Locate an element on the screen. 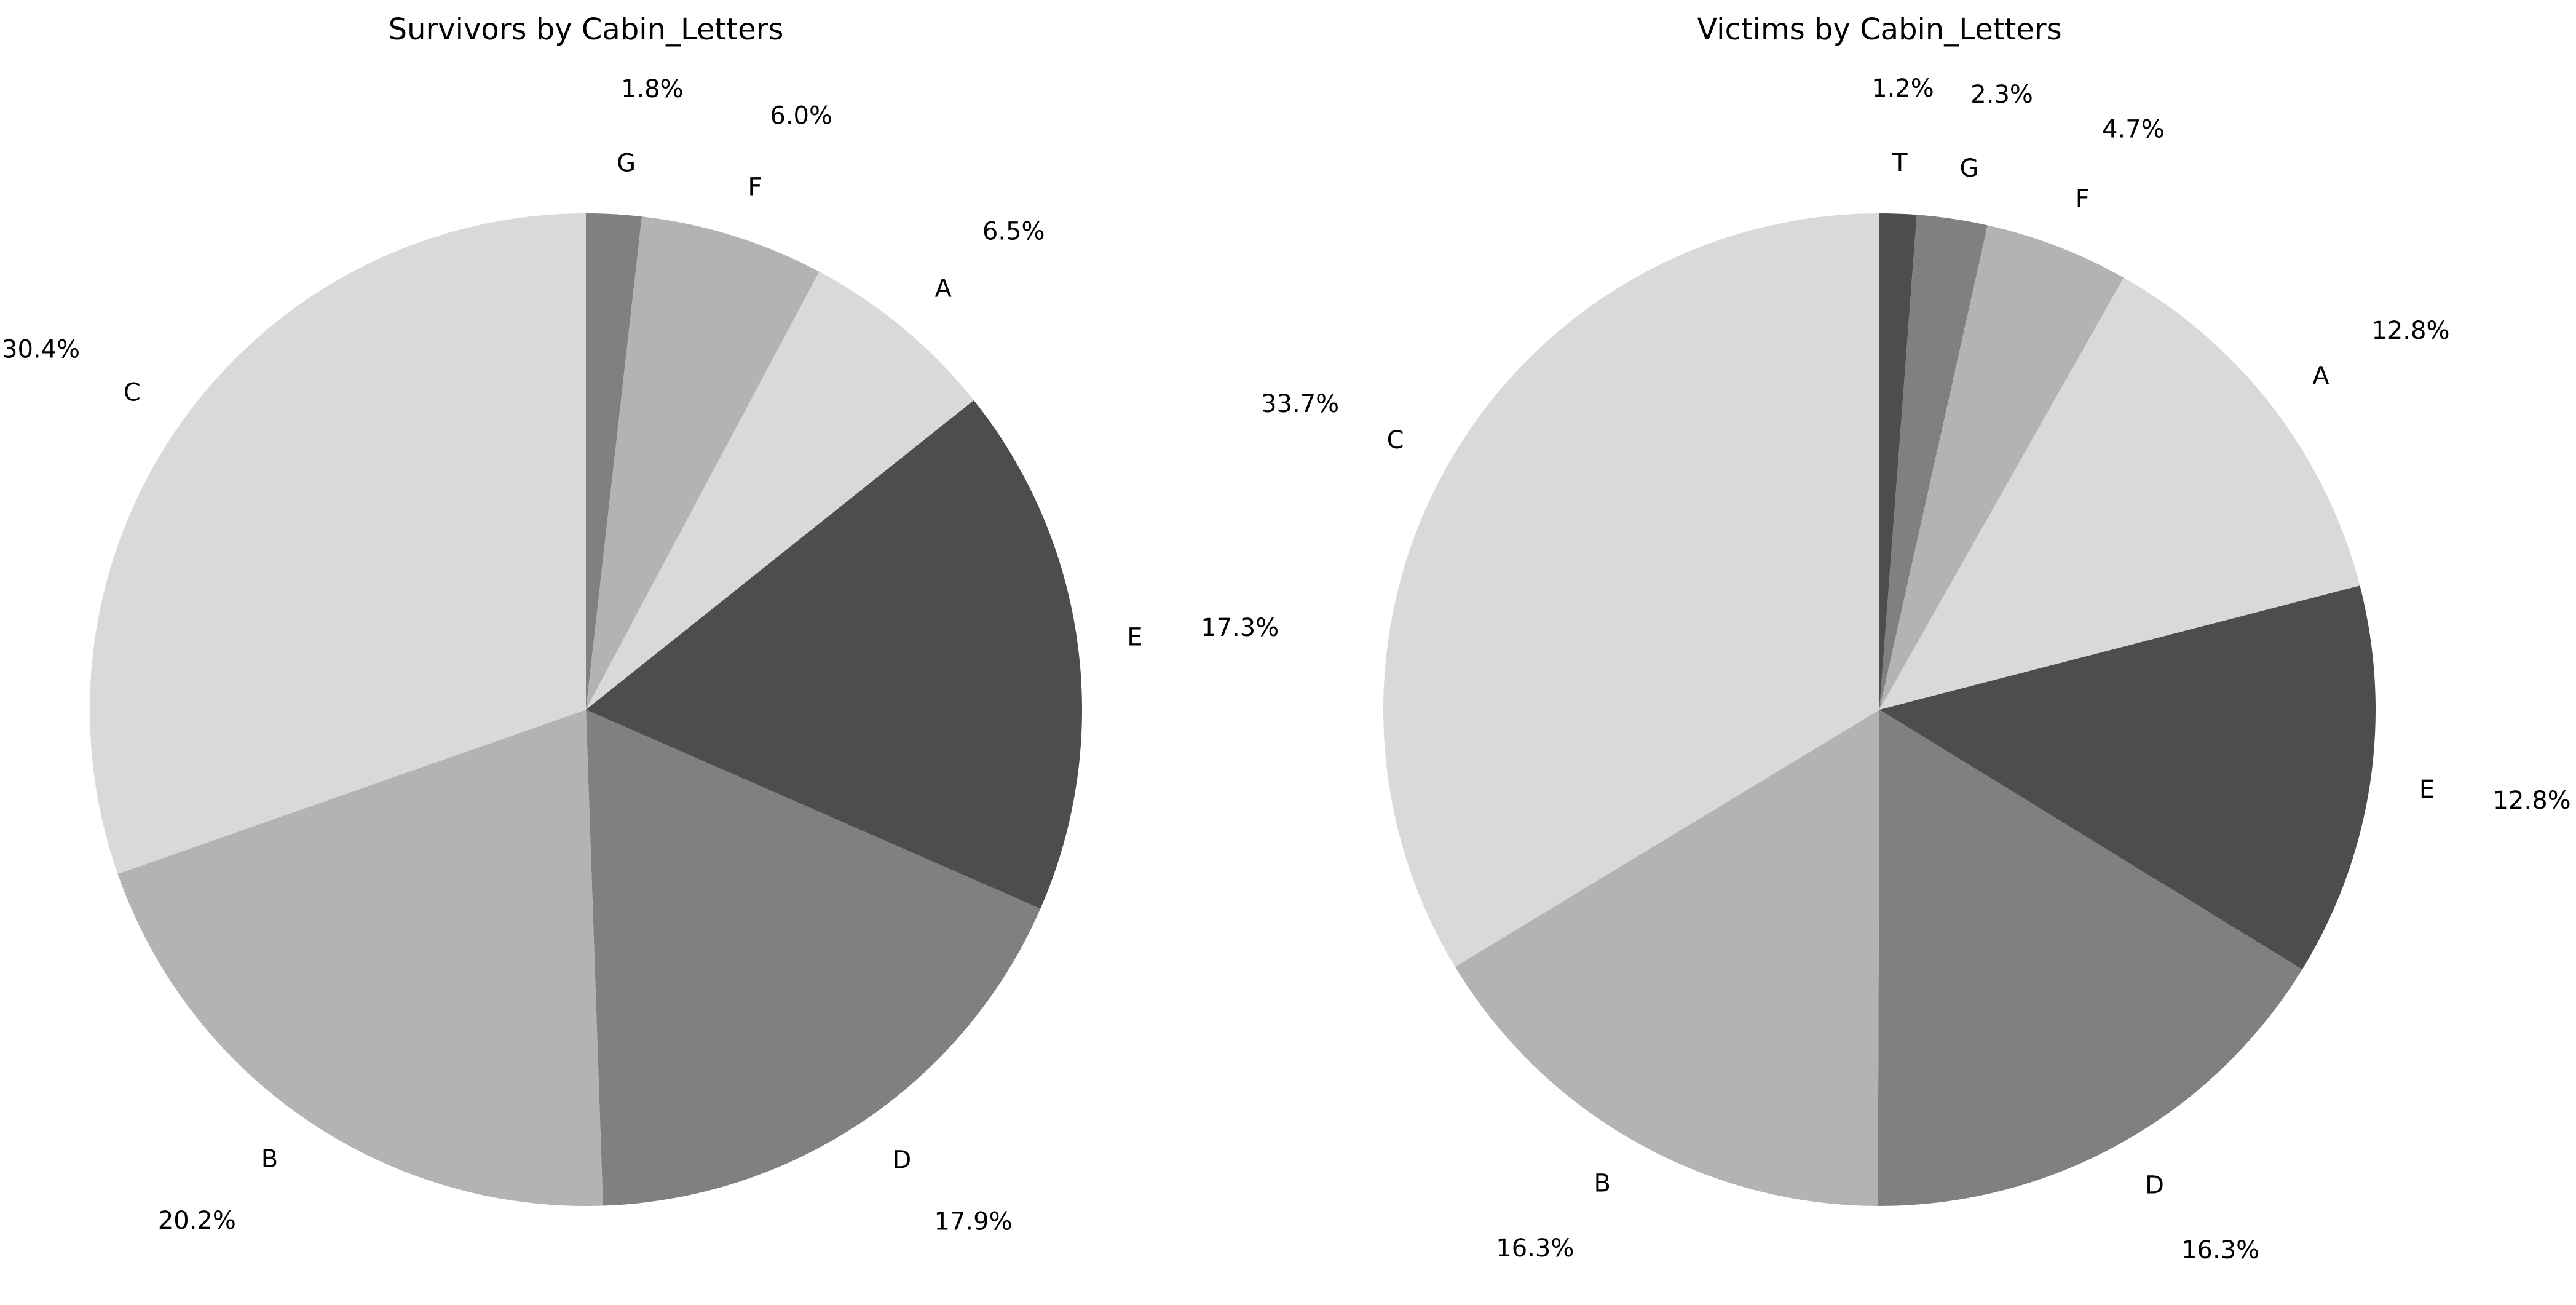 The height and width of the screenshot is (1305, 2576). victims-slice-g is located at coordinates (1933, 462).